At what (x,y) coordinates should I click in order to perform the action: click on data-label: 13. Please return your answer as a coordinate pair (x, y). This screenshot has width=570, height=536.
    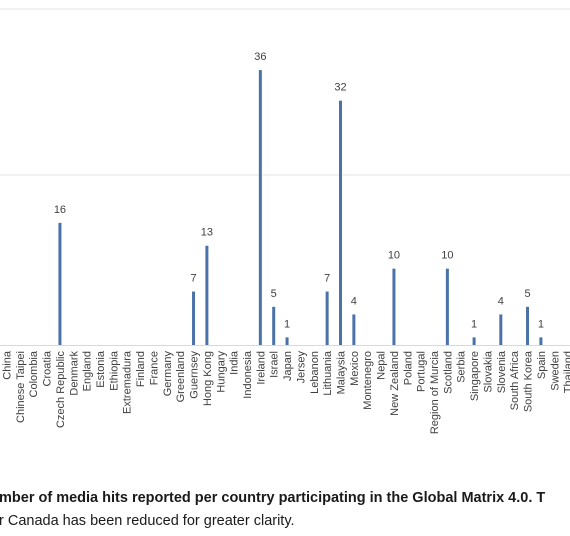
    Looking at the image, I should click on (207, 233).